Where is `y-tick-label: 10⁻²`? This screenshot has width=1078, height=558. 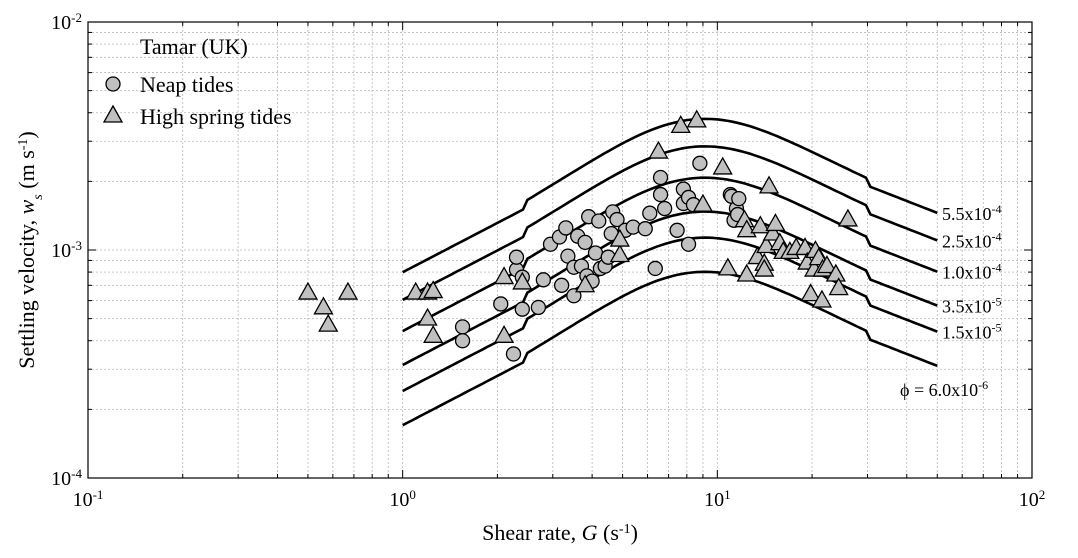
y-tick-label: 10⁻² is located at coordinates (66, 22).